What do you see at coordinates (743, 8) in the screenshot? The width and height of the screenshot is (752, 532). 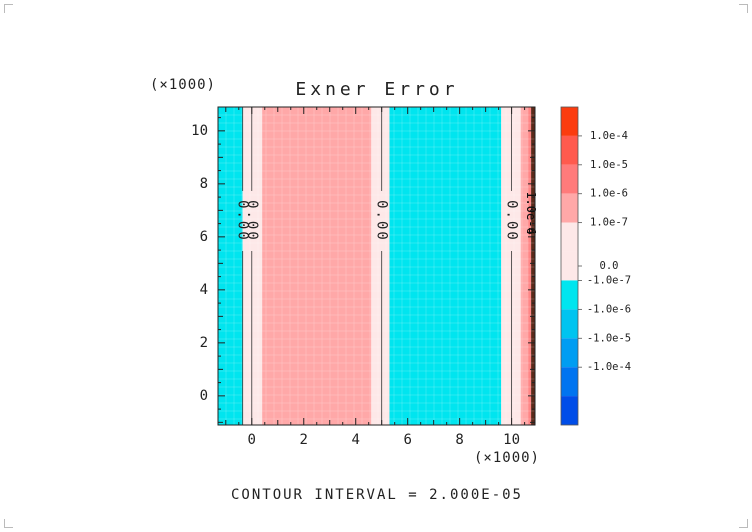 I see `corner-mark-top-right` at bounding box center [743, 8].